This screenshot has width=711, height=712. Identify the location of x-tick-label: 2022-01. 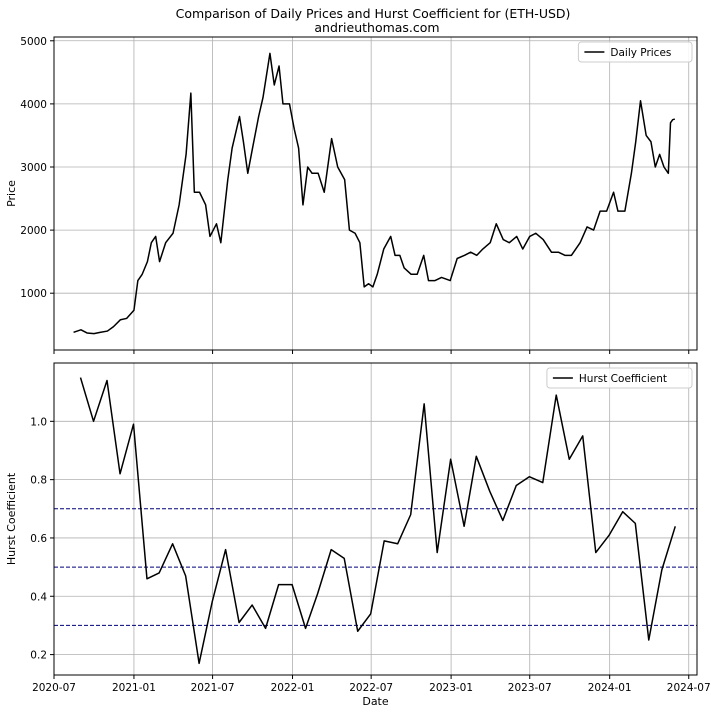
(293, 688).